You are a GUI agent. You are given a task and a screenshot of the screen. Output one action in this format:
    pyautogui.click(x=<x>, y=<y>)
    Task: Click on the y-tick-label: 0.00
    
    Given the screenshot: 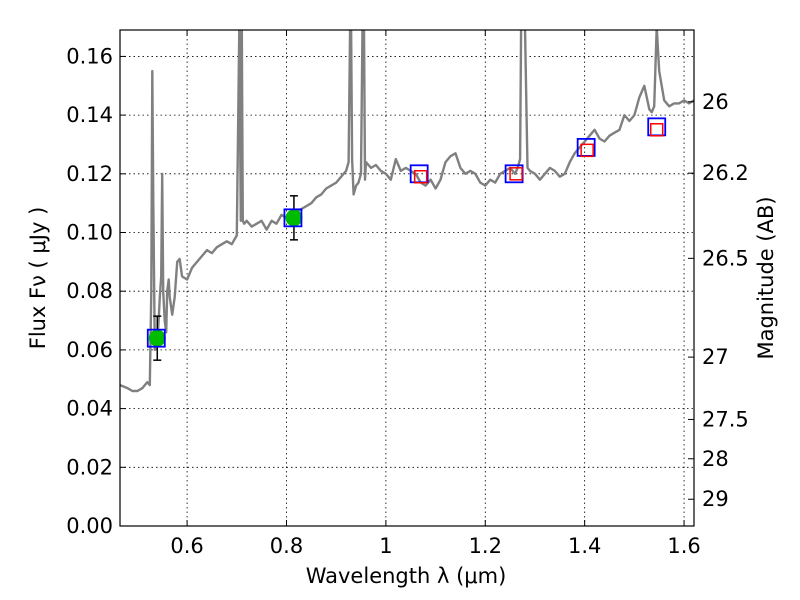 What is the action you would take?
    pyautogui.click(x=89, y=526)
    